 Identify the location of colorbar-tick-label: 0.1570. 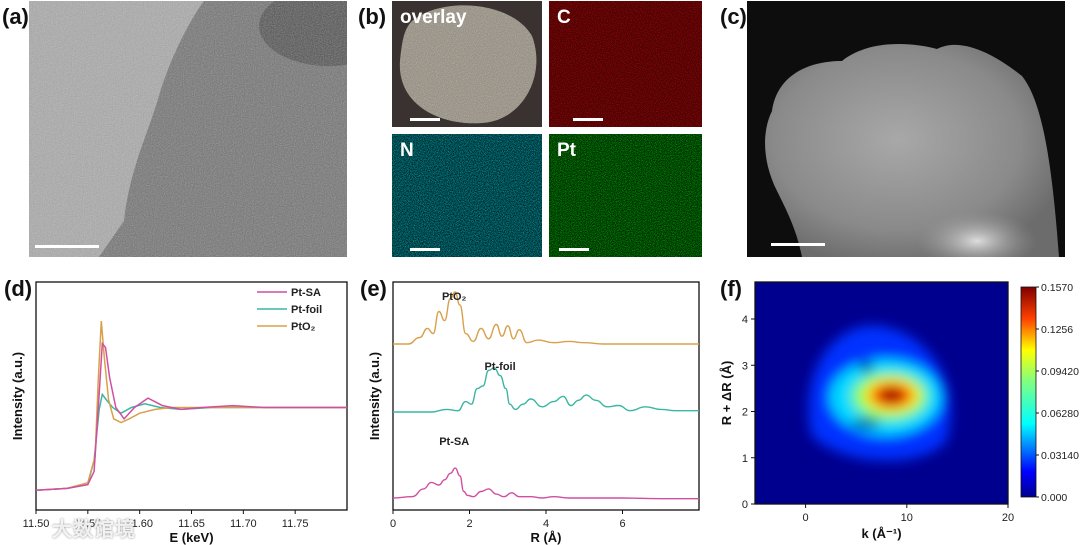
(1057, 288).